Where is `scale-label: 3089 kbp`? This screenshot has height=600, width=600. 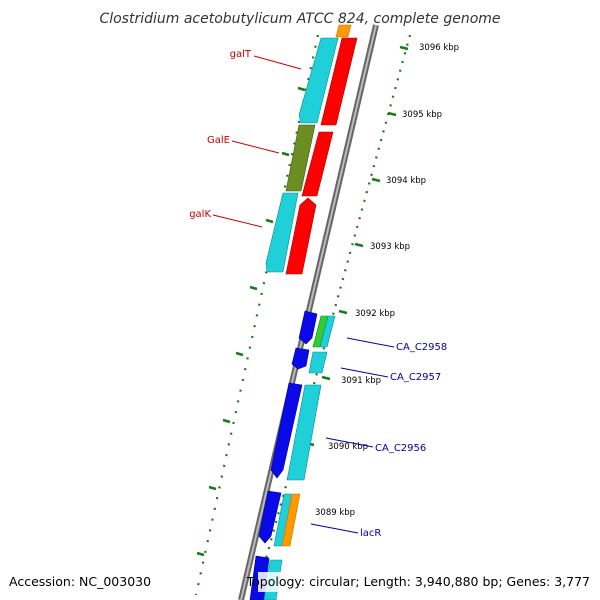
scale-label: 3089 kbp is located at coordinates (335, 513).